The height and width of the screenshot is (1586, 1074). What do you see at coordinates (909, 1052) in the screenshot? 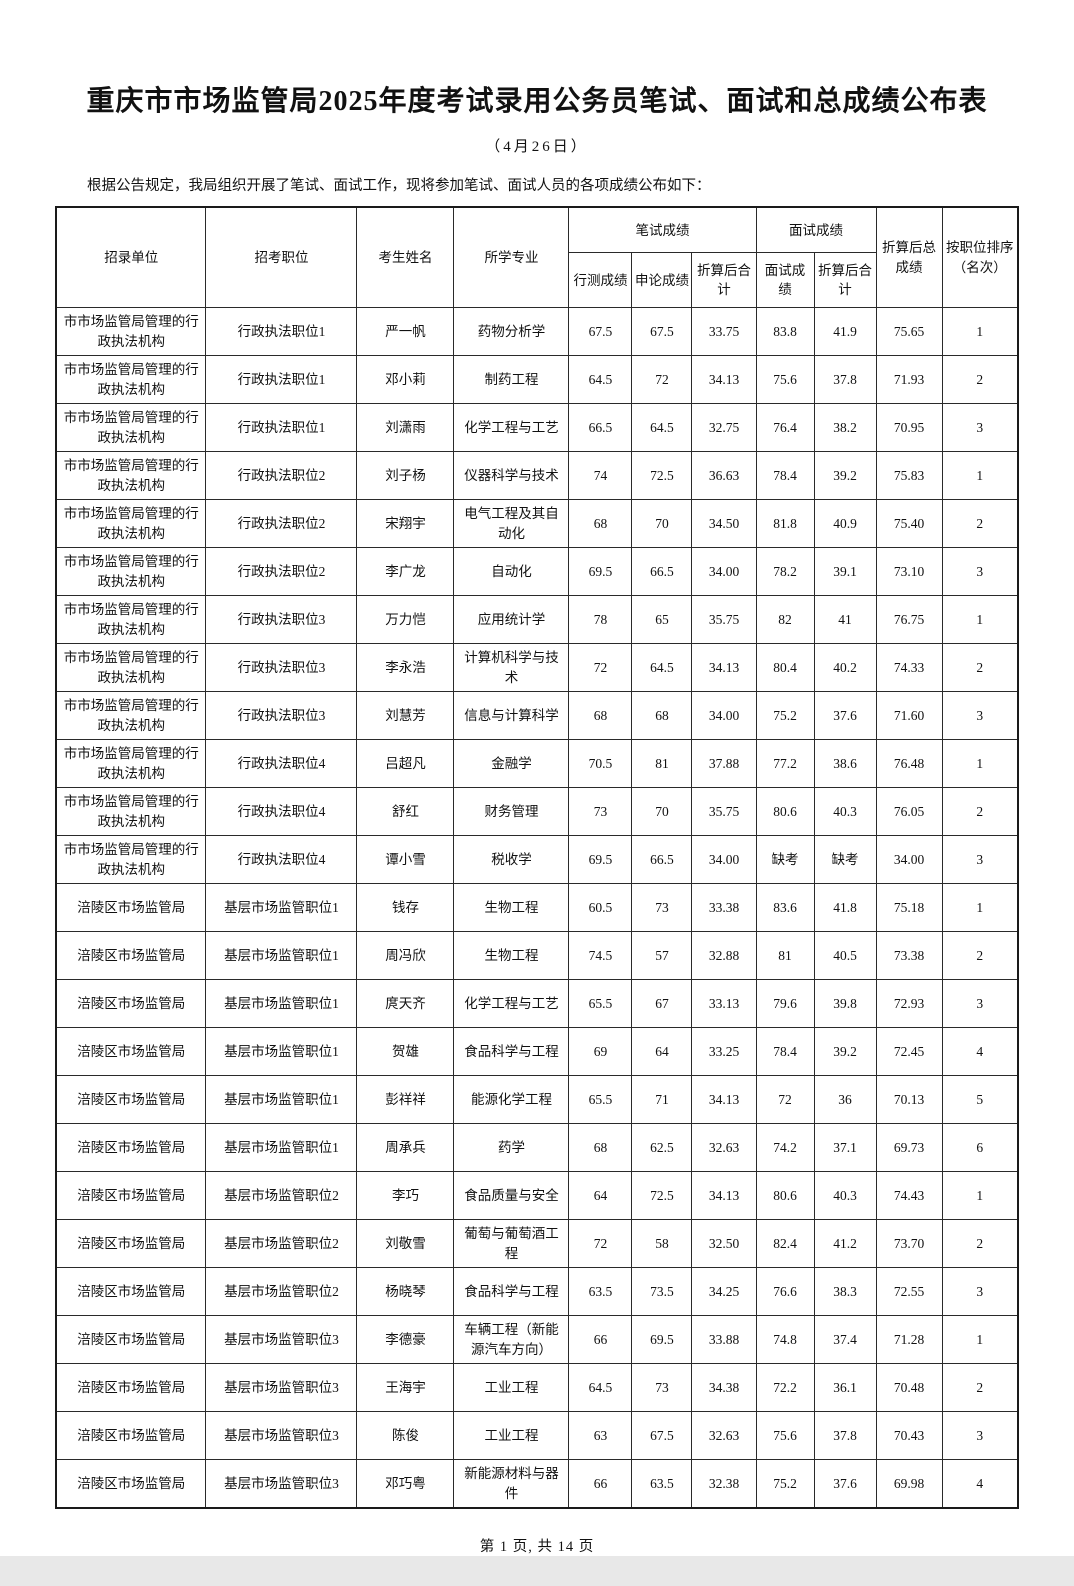
I see `cell-final-total: 72.45` at bounding box center [909, 1052].